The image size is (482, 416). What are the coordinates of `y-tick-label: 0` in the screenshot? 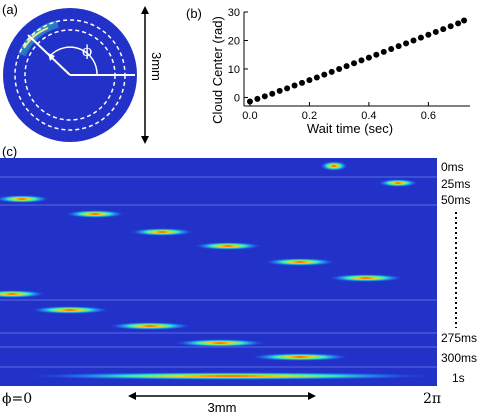 It's located at (237, 98).